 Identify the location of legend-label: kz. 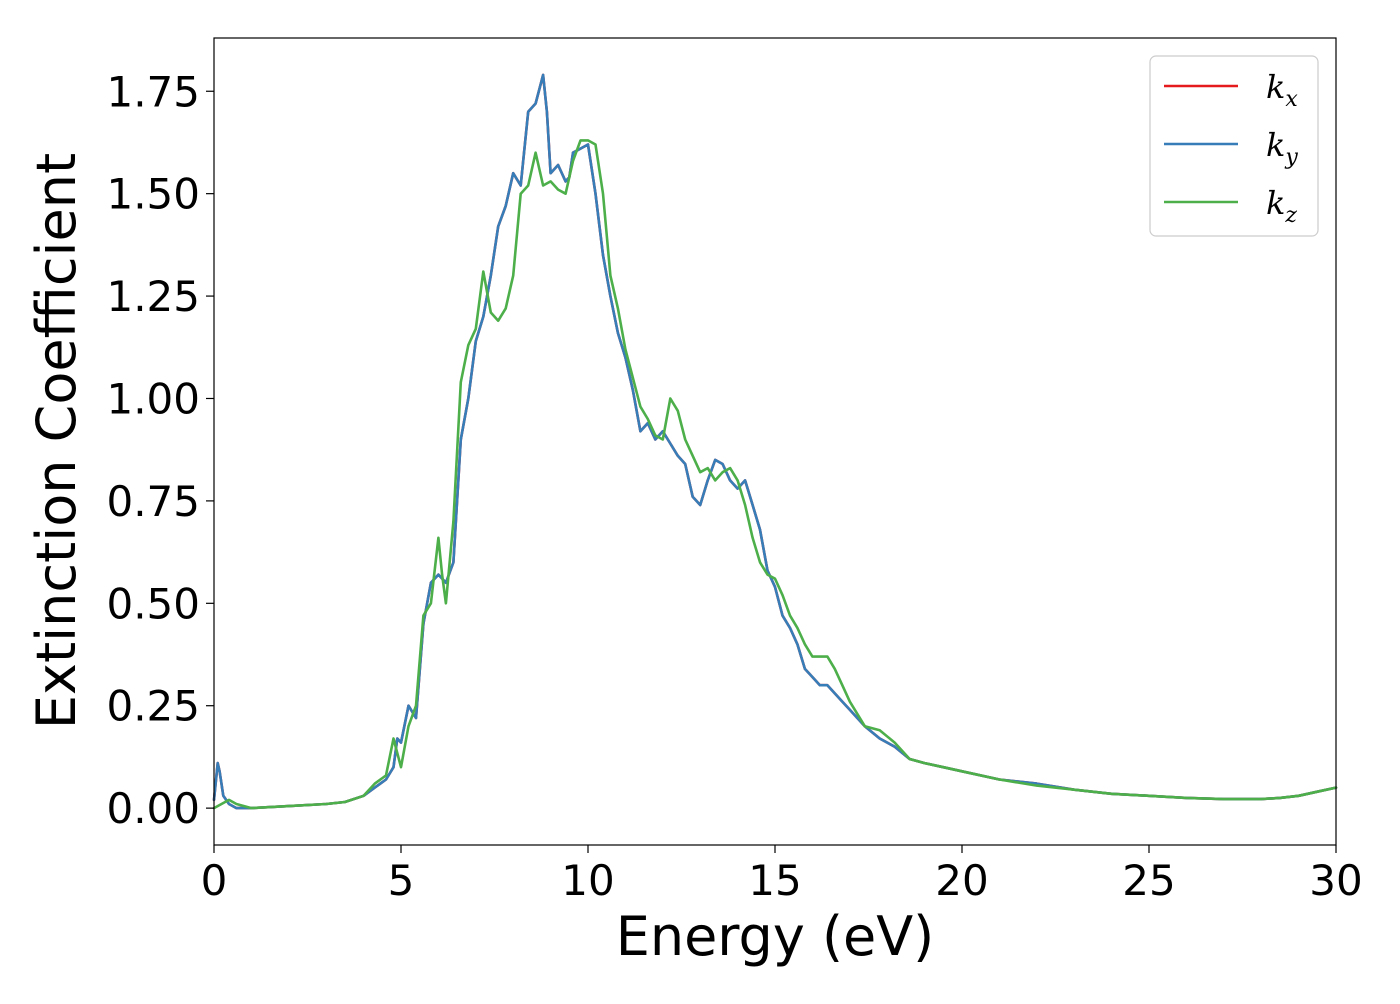
(1281, 206).